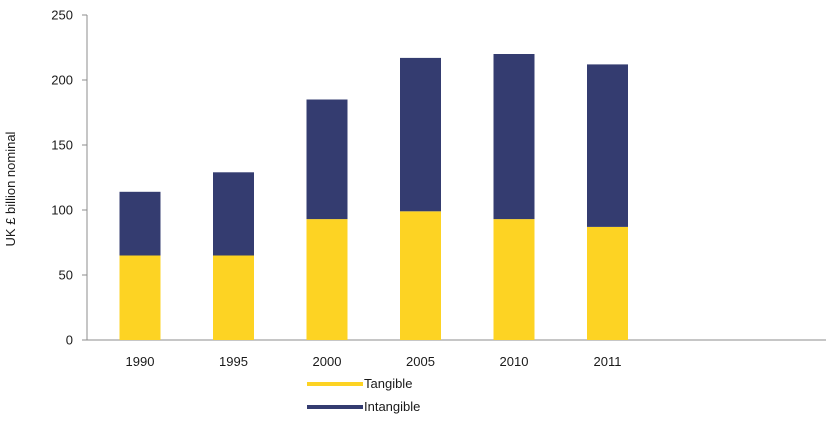  Describe the element at coordinates (514, 279) in the screenshot. I see `bar-tangible-2010` at that location.